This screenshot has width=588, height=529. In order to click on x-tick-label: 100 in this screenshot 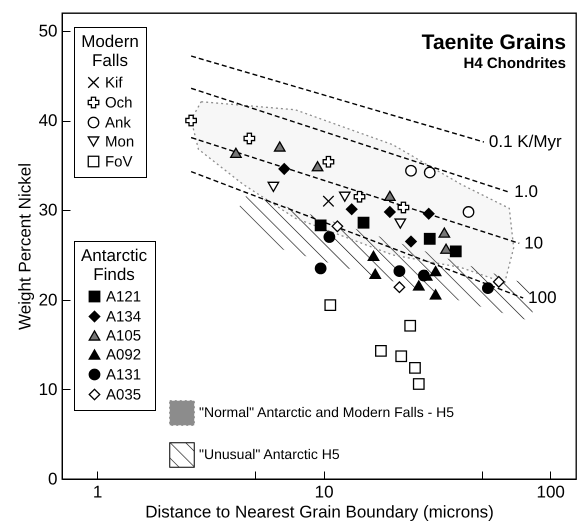, I will do `click(550, 492)`.